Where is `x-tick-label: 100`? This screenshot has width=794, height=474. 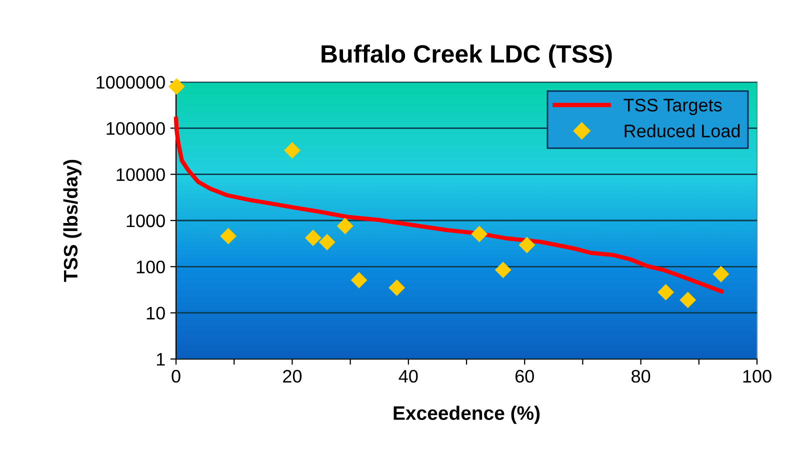
x-tick-label: 100 is located at coordinates (757, 376).